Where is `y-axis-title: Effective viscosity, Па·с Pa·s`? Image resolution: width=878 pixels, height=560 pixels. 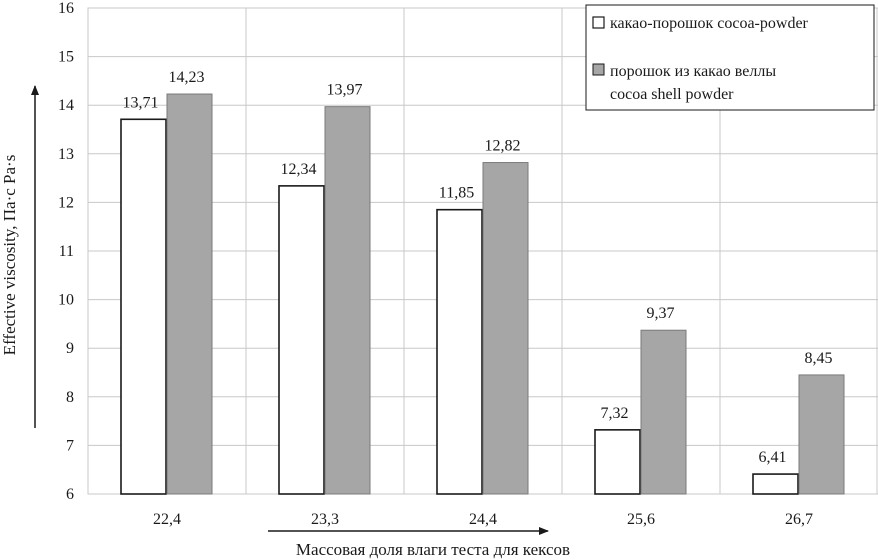 y-axis-title: Effective viscosity, Па·с Pa·s is located at coordinates (9, 255).